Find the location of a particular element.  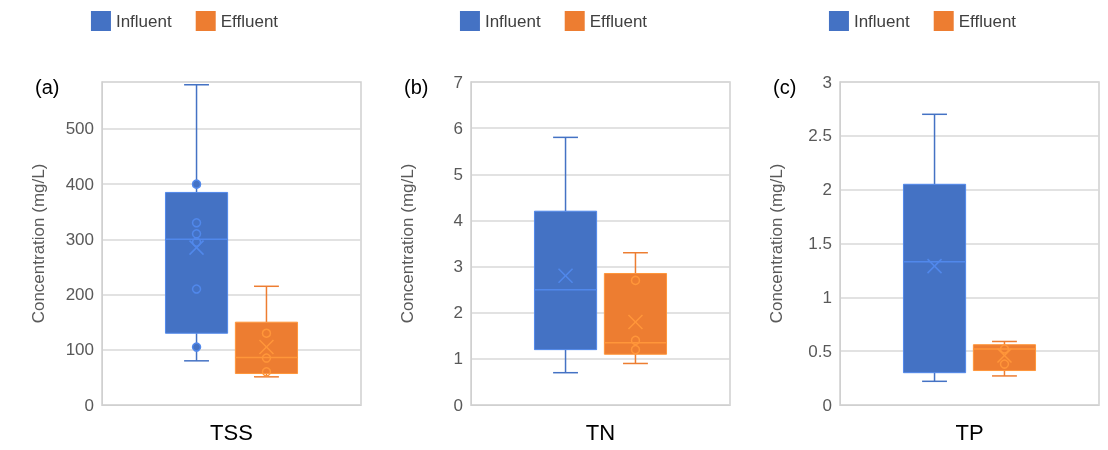

y-tick-label: 0.5 is located at coordinates (820, 351).